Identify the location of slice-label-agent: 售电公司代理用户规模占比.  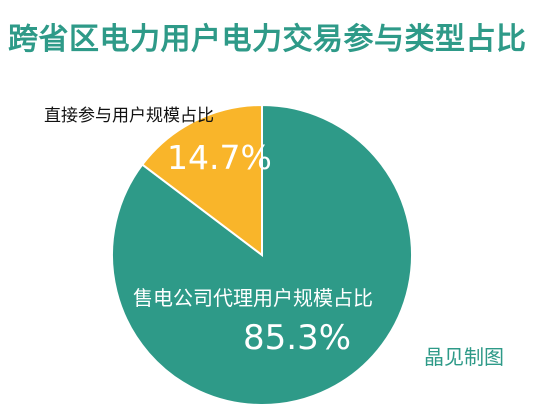
(253, 298).